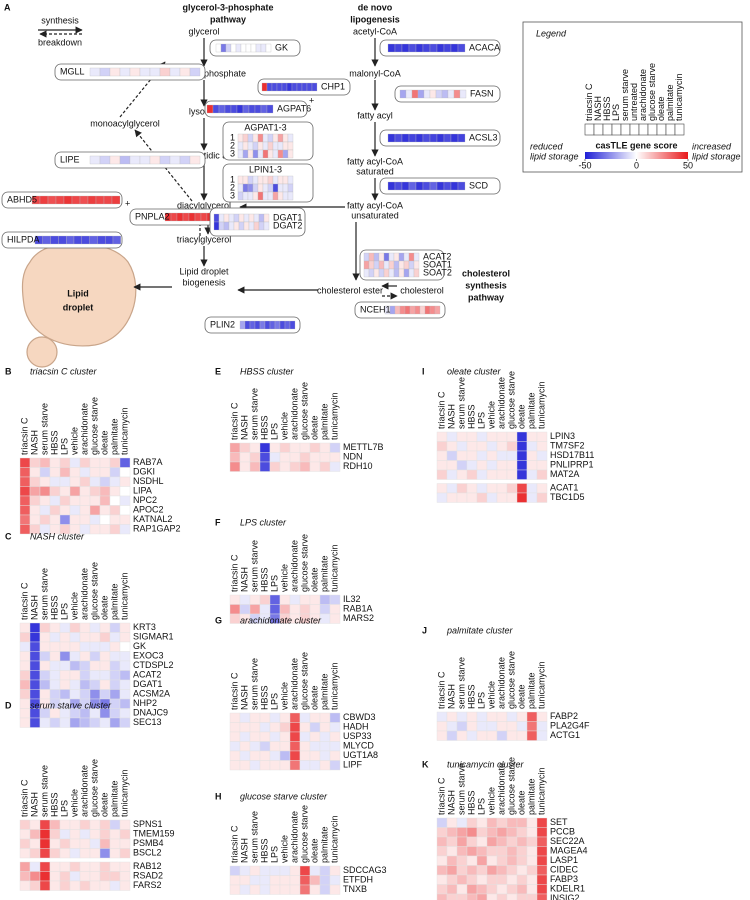  I want to click on legend-condition: glucose starve, so click(652, 92).